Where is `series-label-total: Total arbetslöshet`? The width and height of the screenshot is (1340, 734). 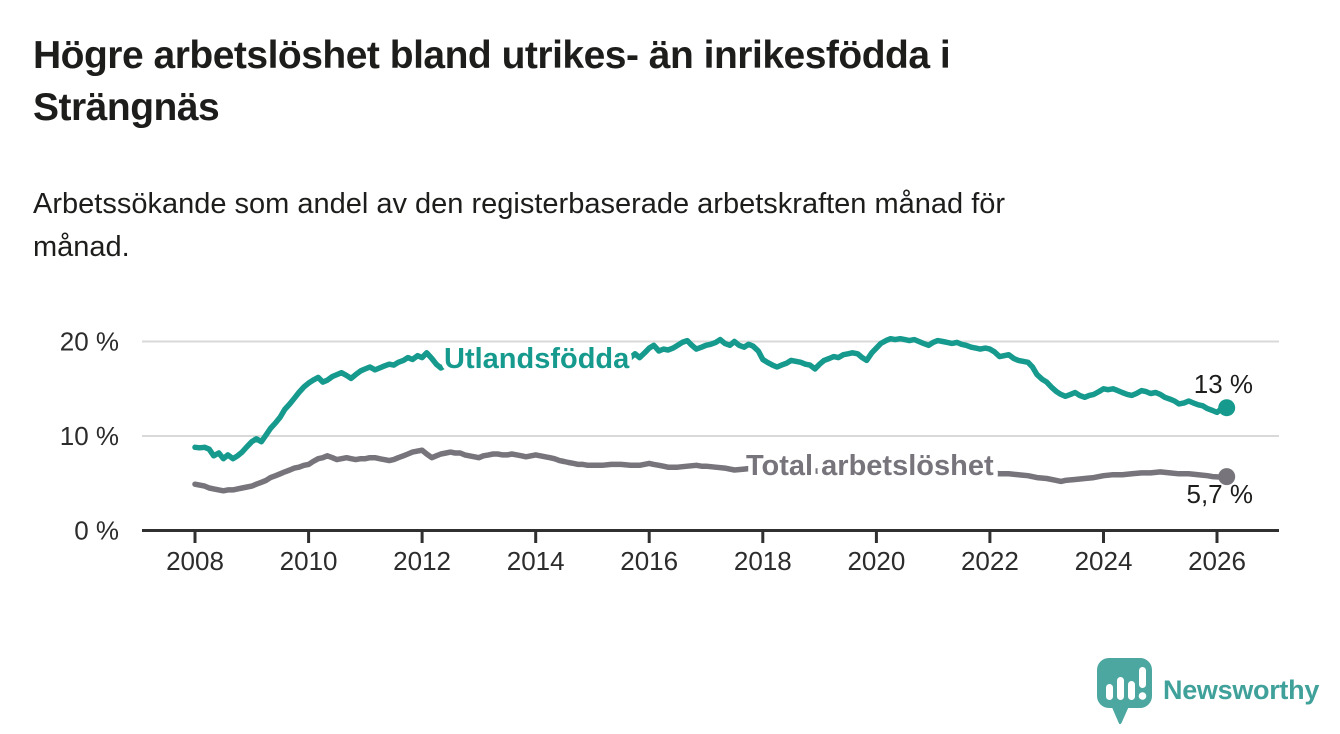 series-label-total: Total arbetslöshet is located at coordinates (870, 466).